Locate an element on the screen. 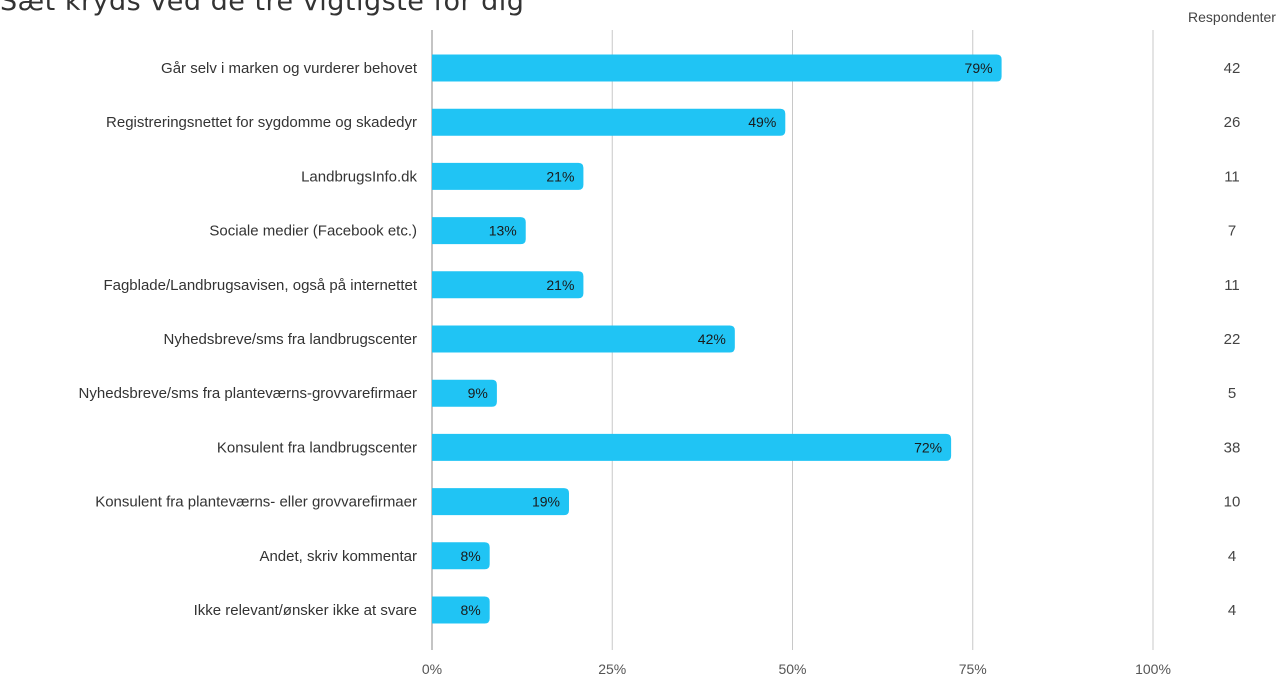 The width and height of the screenshot is (1288, 677). respondent-count: 7 is located at coordinates (1232, 231).